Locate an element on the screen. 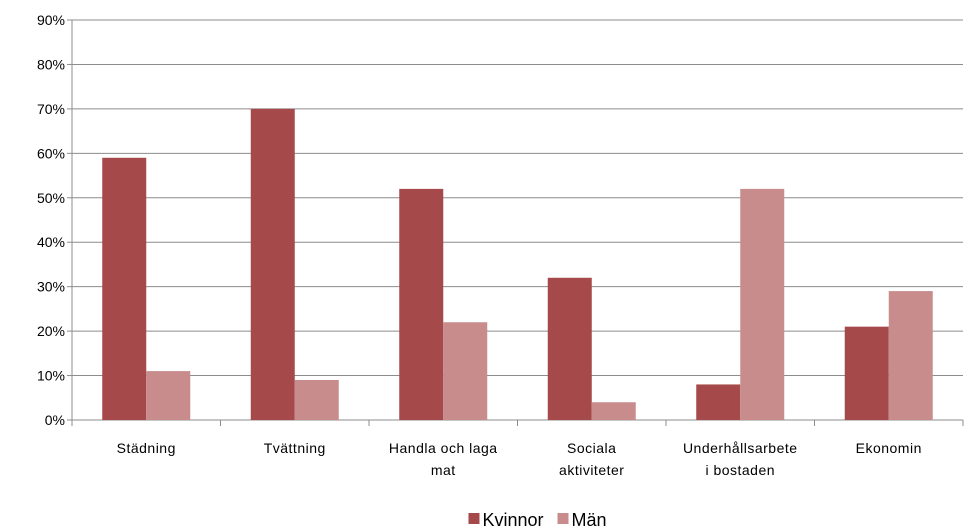 The height and width of the screenshot is (532, 965). y-tick-label: 60% is located at coordinates (51, 153).